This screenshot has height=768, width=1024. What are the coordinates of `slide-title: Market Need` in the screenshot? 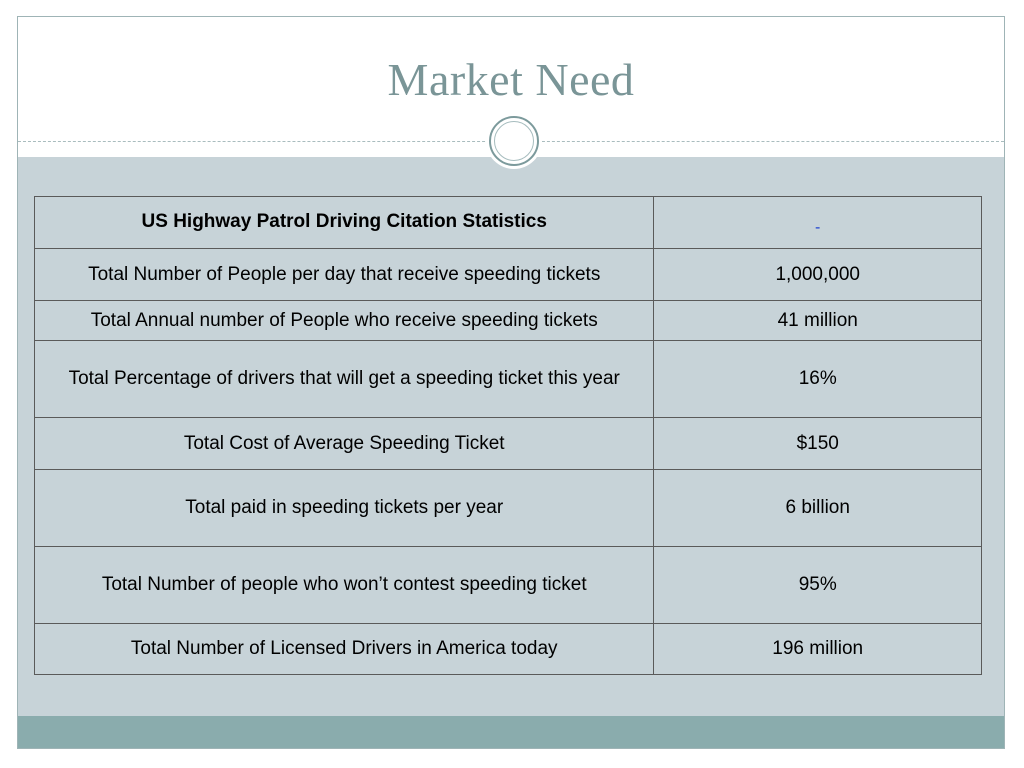 It's located at (511, 79).